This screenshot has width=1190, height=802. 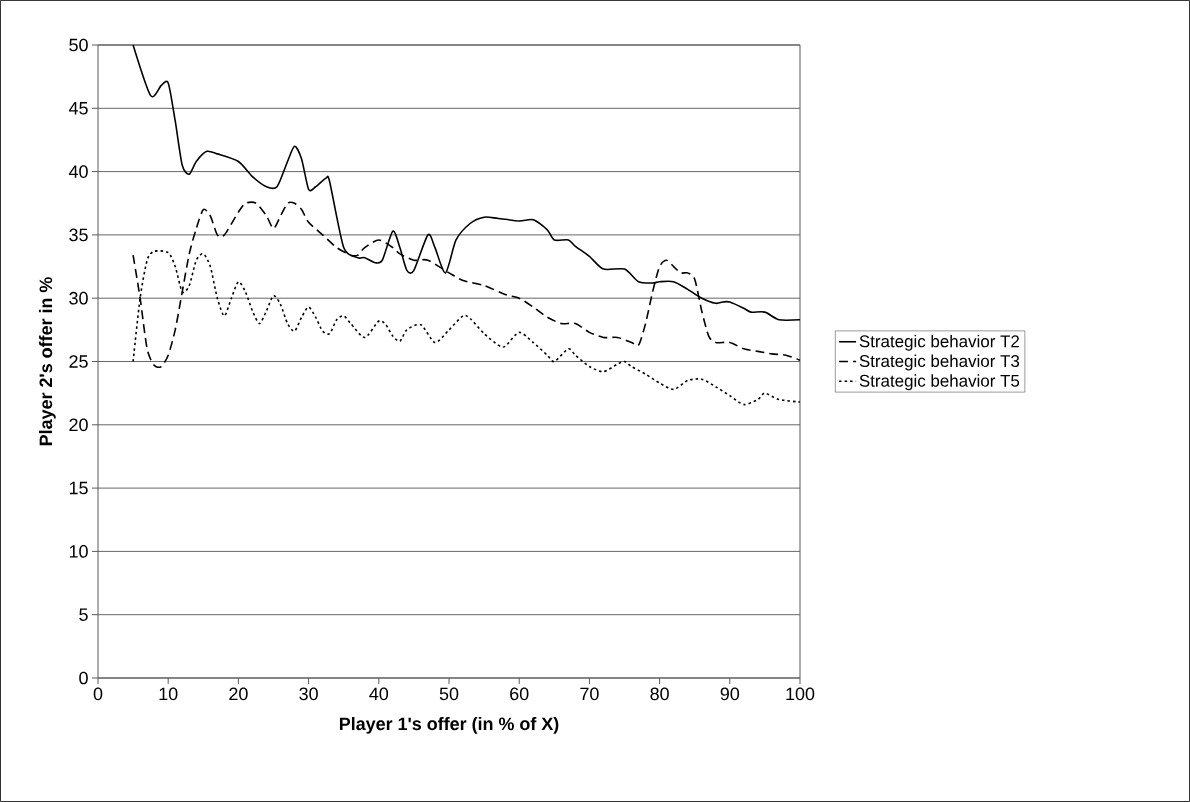 I want to click on y-tick-label: 45, so click(x=78, y=108).